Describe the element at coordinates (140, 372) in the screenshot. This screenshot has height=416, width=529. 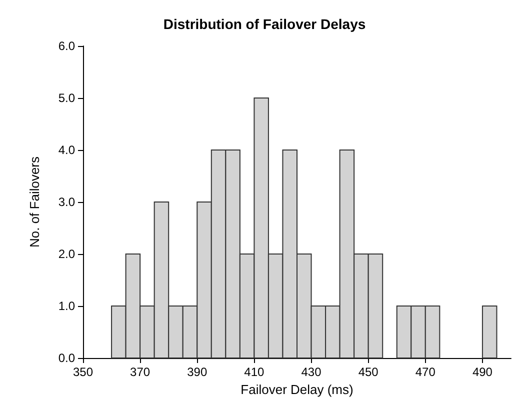
I see `x-tick-label: 370` at that location.